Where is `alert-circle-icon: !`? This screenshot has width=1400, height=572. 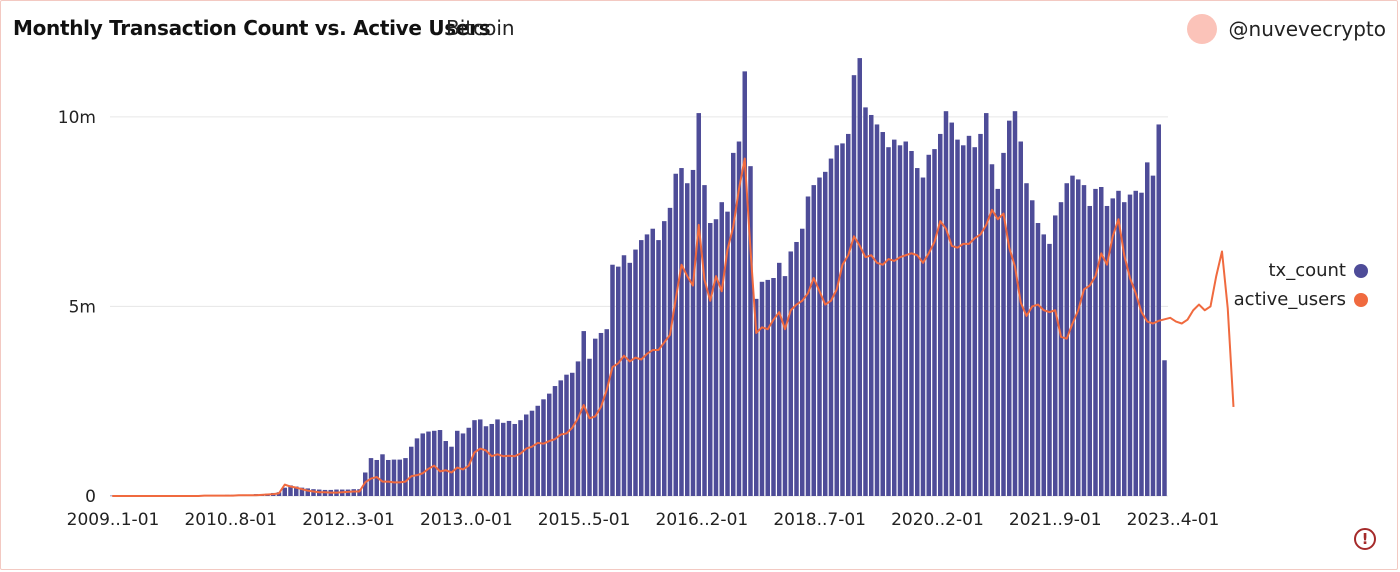 alert-circle-icon: ! is located at coordinates (1365, 539).